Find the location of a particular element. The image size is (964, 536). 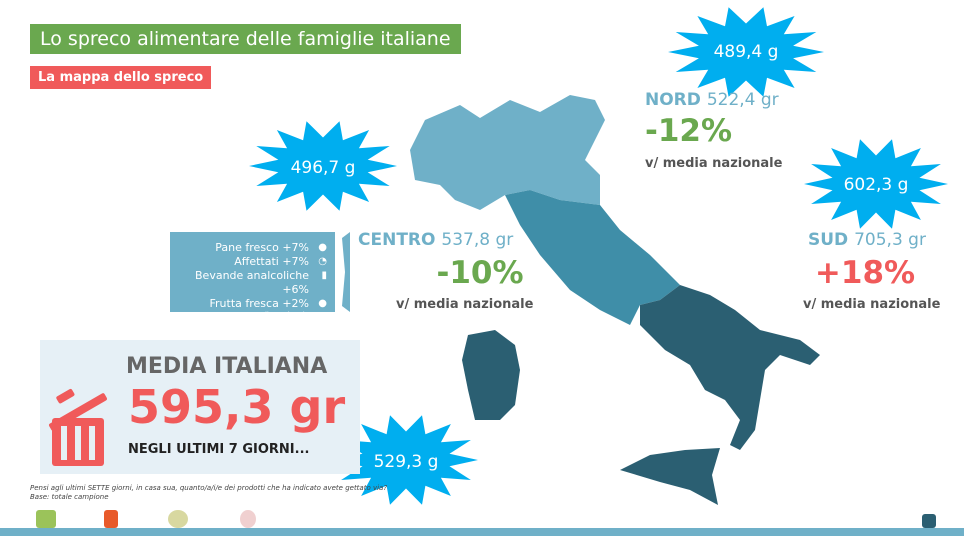

logo-partner-seal is located at coordinates (178, 519).